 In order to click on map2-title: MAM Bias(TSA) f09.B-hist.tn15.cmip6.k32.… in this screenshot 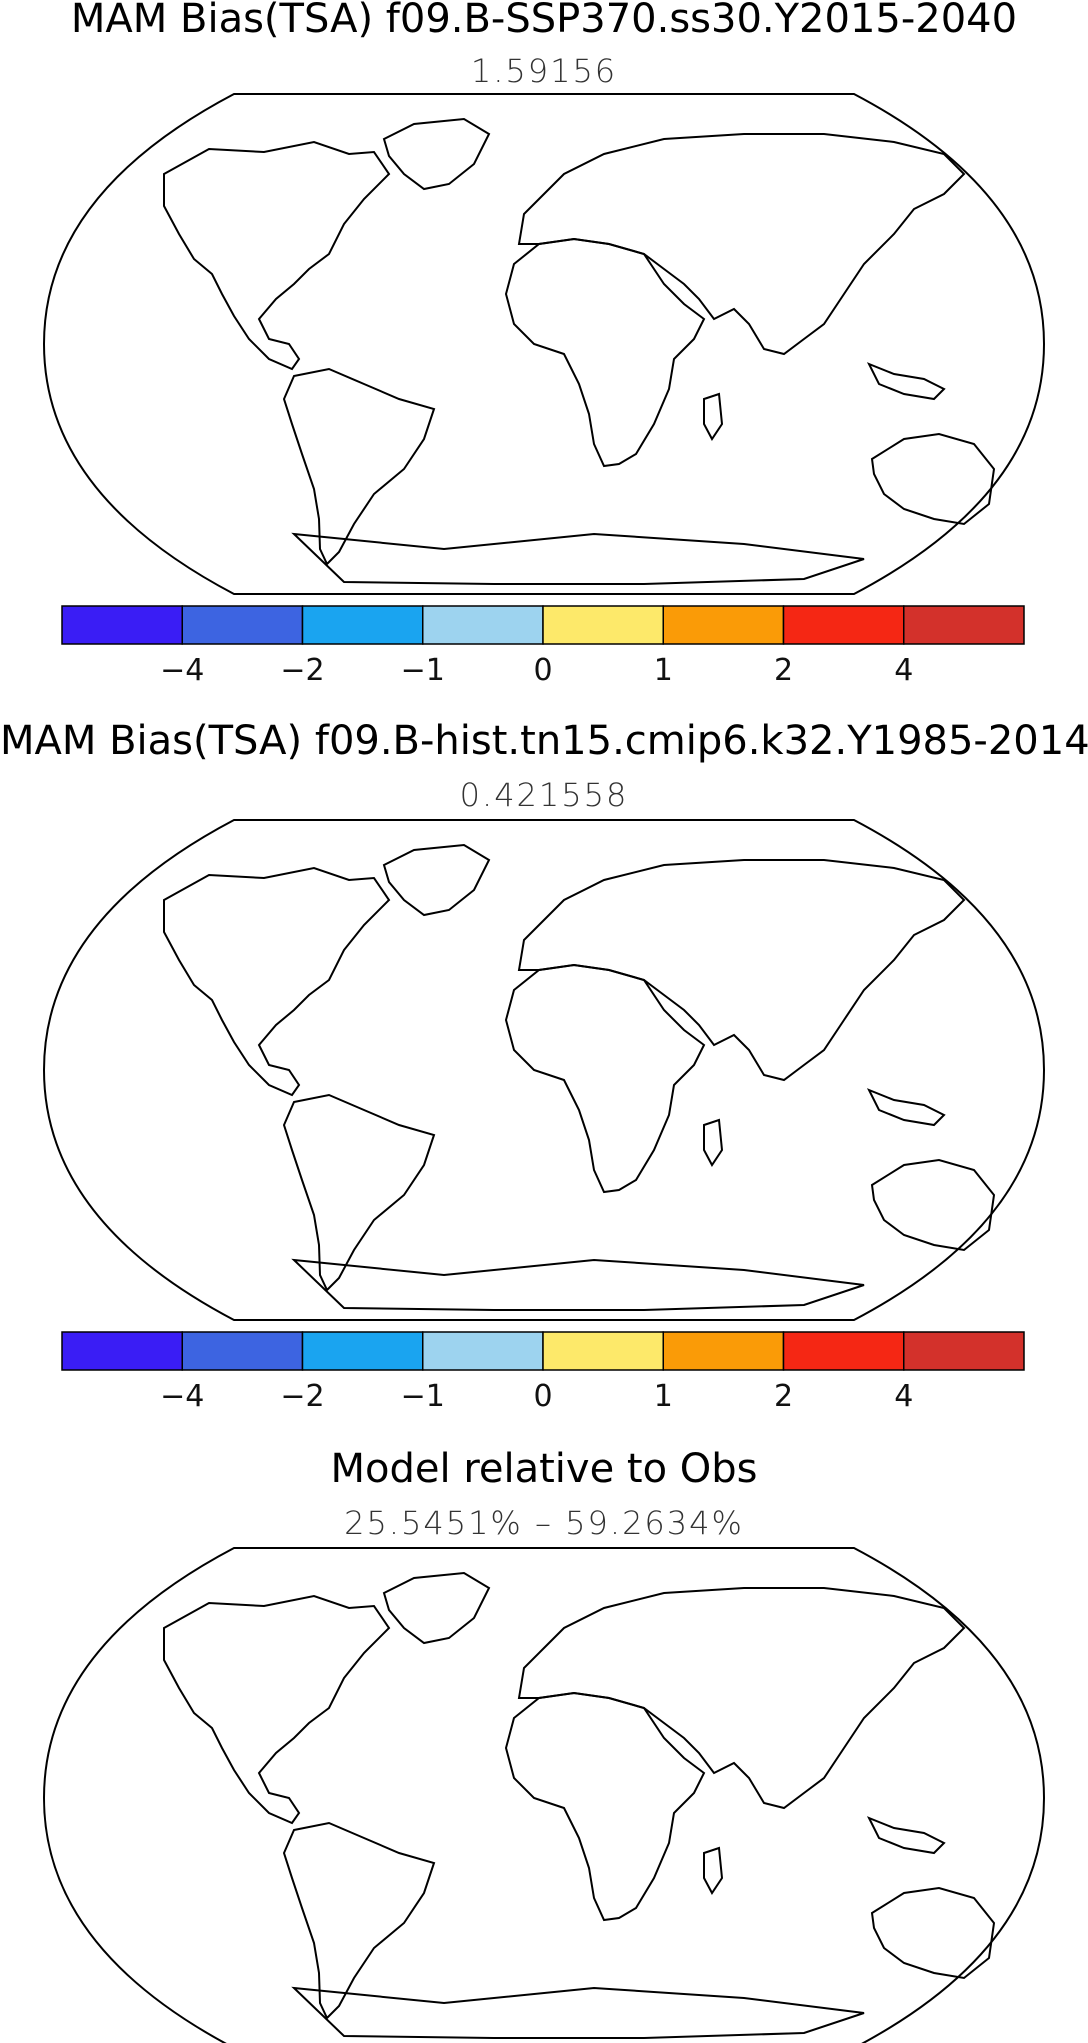, I will do `click(544, 741)`.